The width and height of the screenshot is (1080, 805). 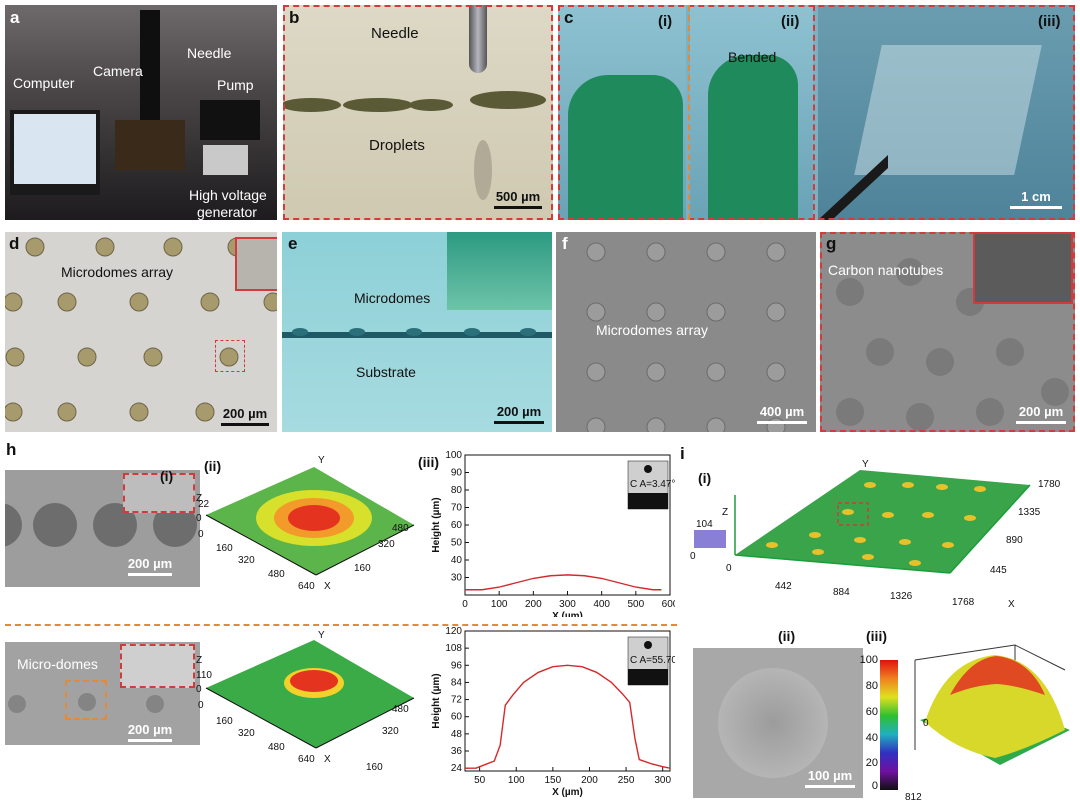 I want to click on panel-g-label: g, so click(x=831, y=243).